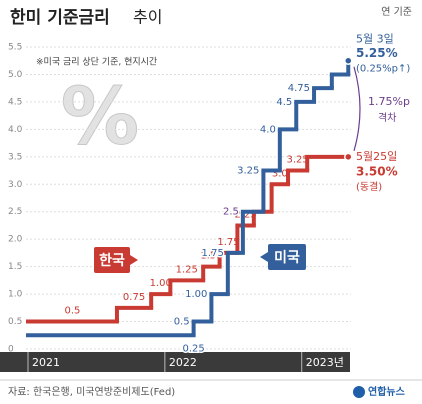 The image size is (422, 404). What do you see at coordinates (187, 269) in the screenshot?
I see `value-label: 1.25` at bounding box center [187, 269].